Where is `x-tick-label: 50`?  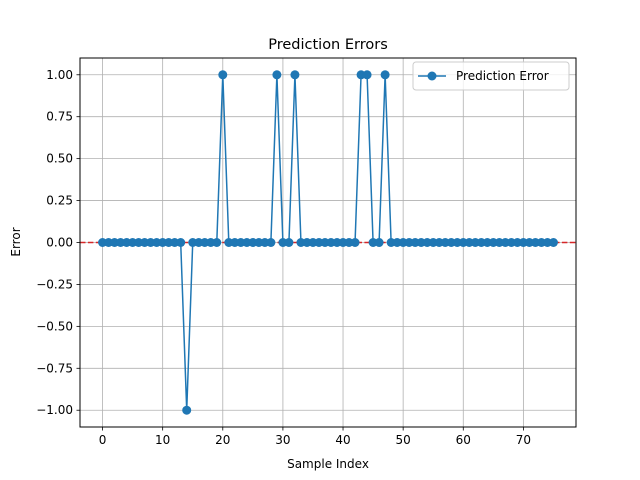
x-tick-label: 50 is located at coordinates (403, 440).